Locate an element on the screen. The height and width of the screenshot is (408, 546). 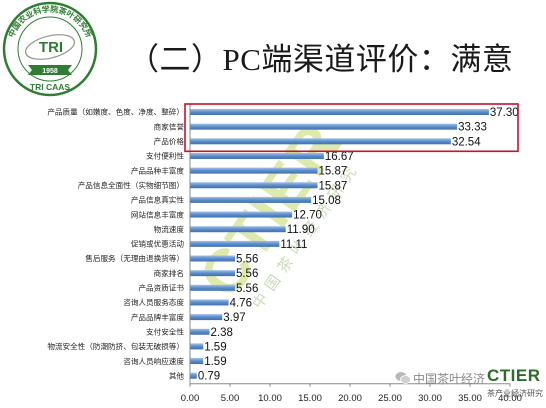
logo-ribbon is located at coordinates (50, 70).